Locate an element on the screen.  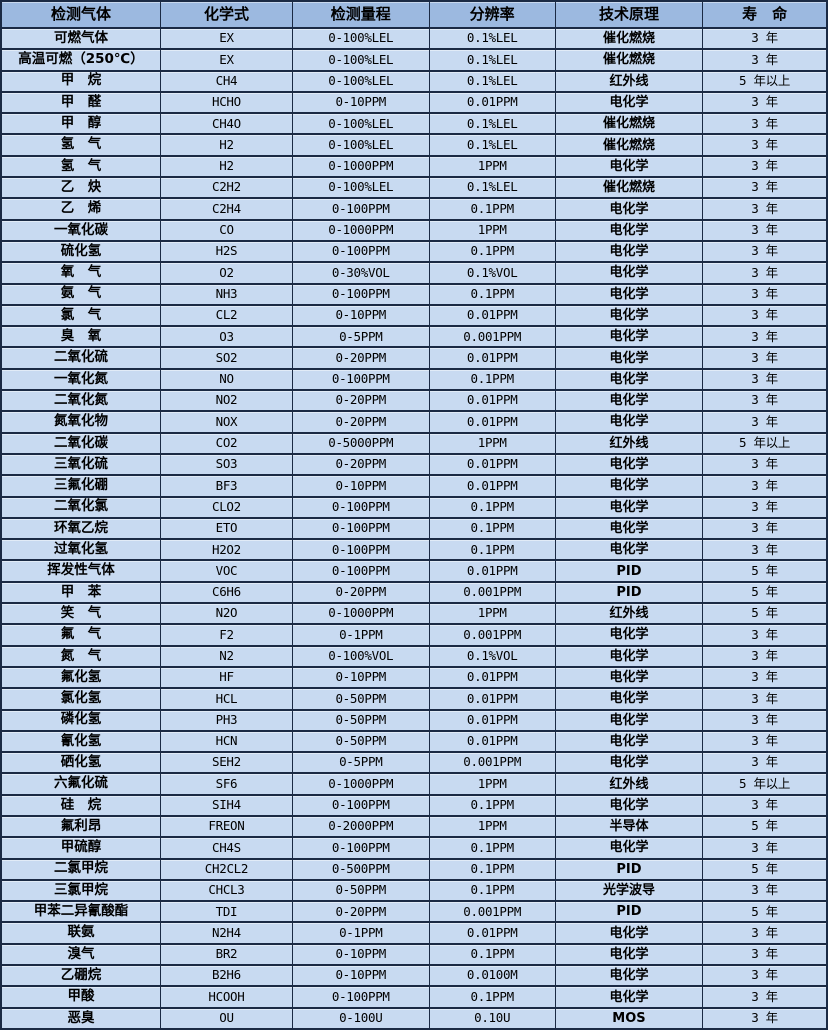
cell-range: 0-30%VOL is located at coordinates (361, 273).